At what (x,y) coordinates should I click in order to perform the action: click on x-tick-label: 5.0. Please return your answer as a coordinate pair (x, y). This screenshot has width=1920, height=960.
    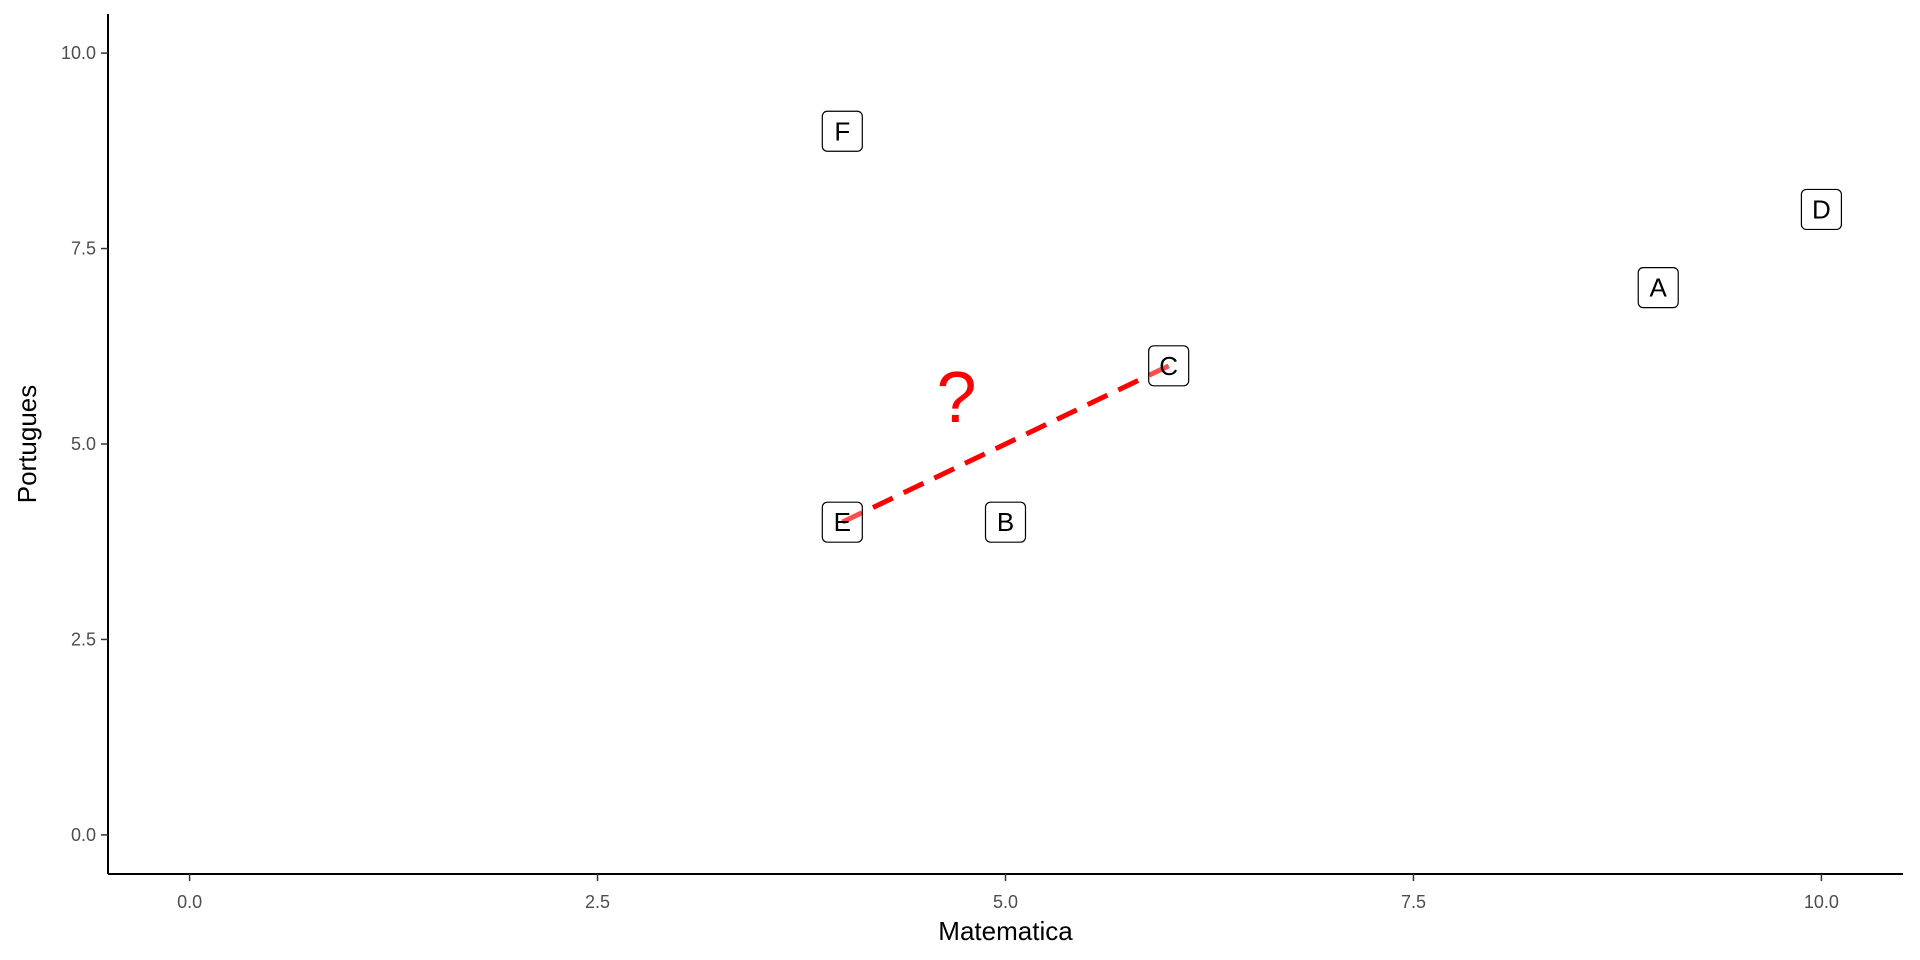
    Looking at the image, I should click on (1005, 902).